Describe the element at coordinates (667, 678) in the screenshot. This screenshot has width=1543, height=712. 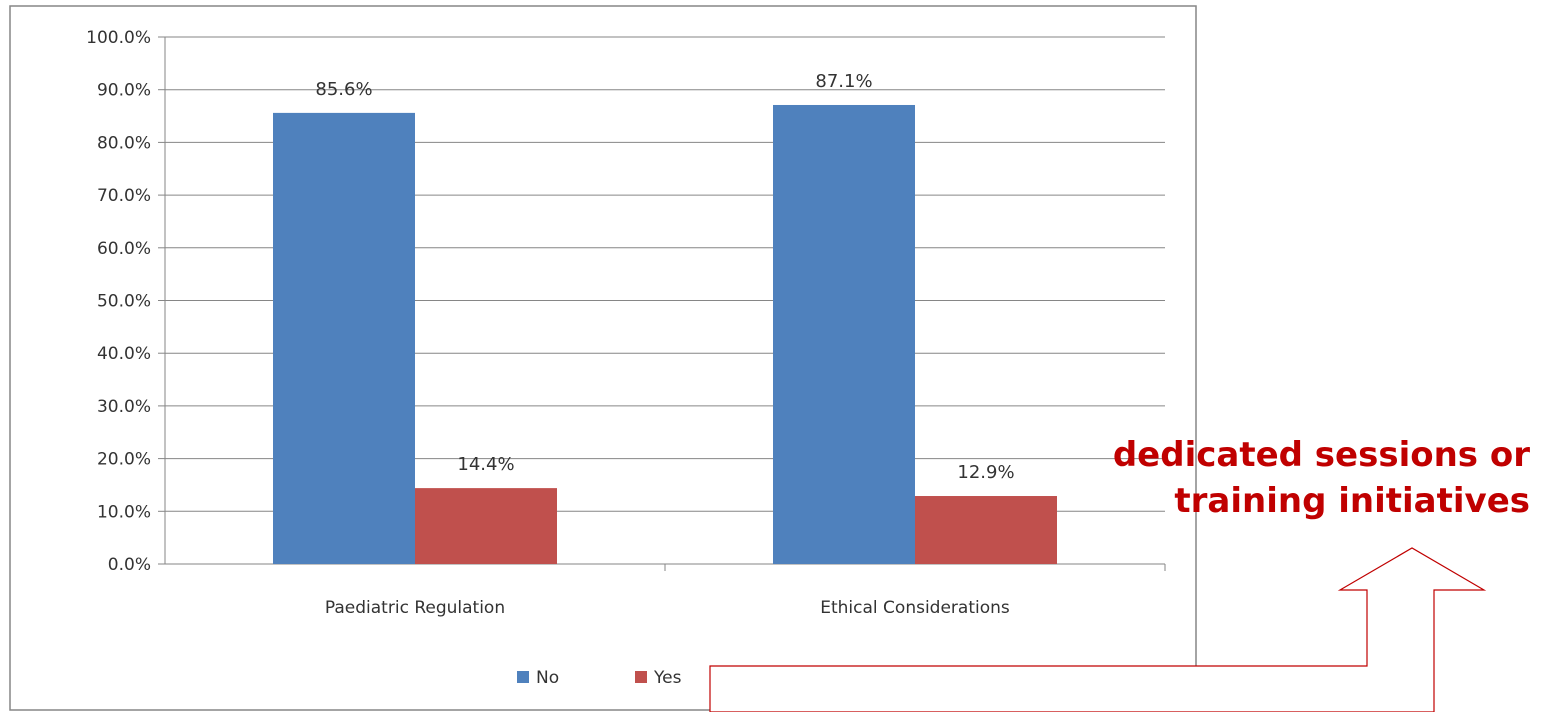
I see `legend-label-yes: Yes` at that location.